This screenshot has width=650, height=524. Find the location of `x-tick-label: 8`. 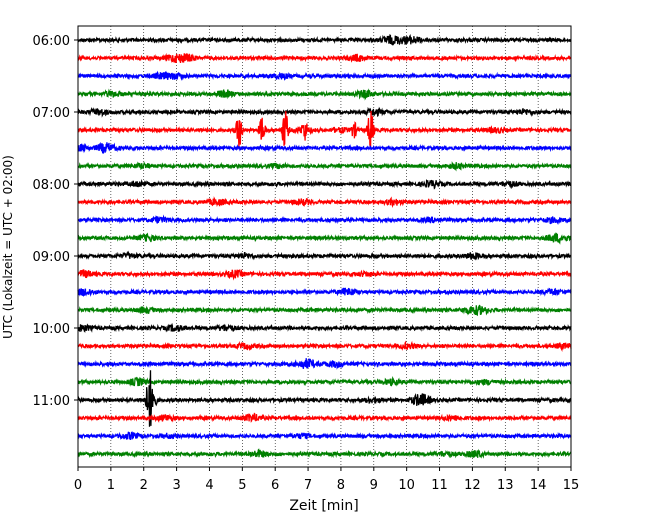

x-tick-label: 8 is located at coordinates (341, 485).